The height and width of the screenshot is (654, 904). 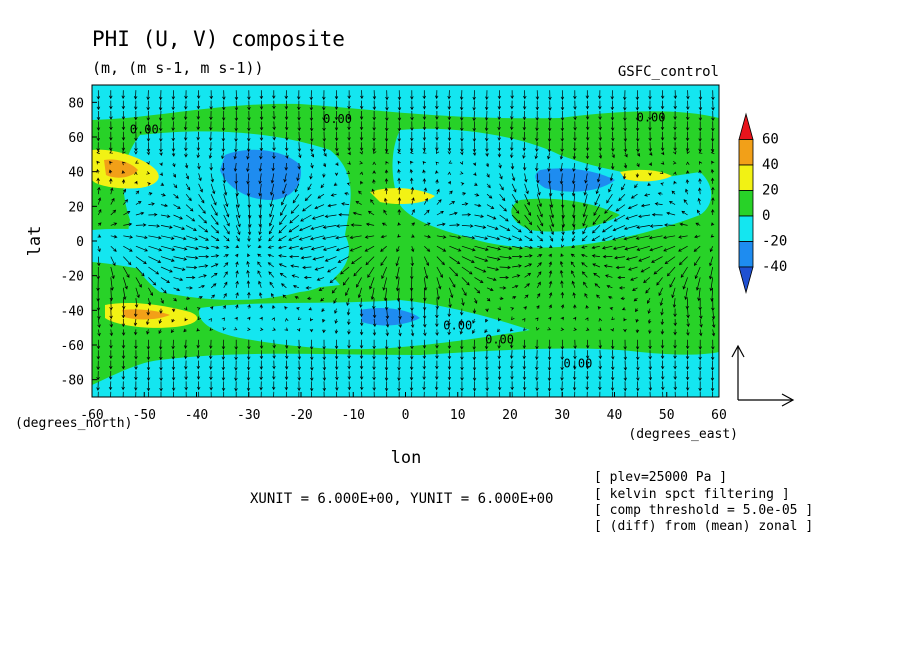 What do you see at coordinates (646, 175) in the screenshot?
I see `contour-region-pos20` at bounding box center [646, 175].